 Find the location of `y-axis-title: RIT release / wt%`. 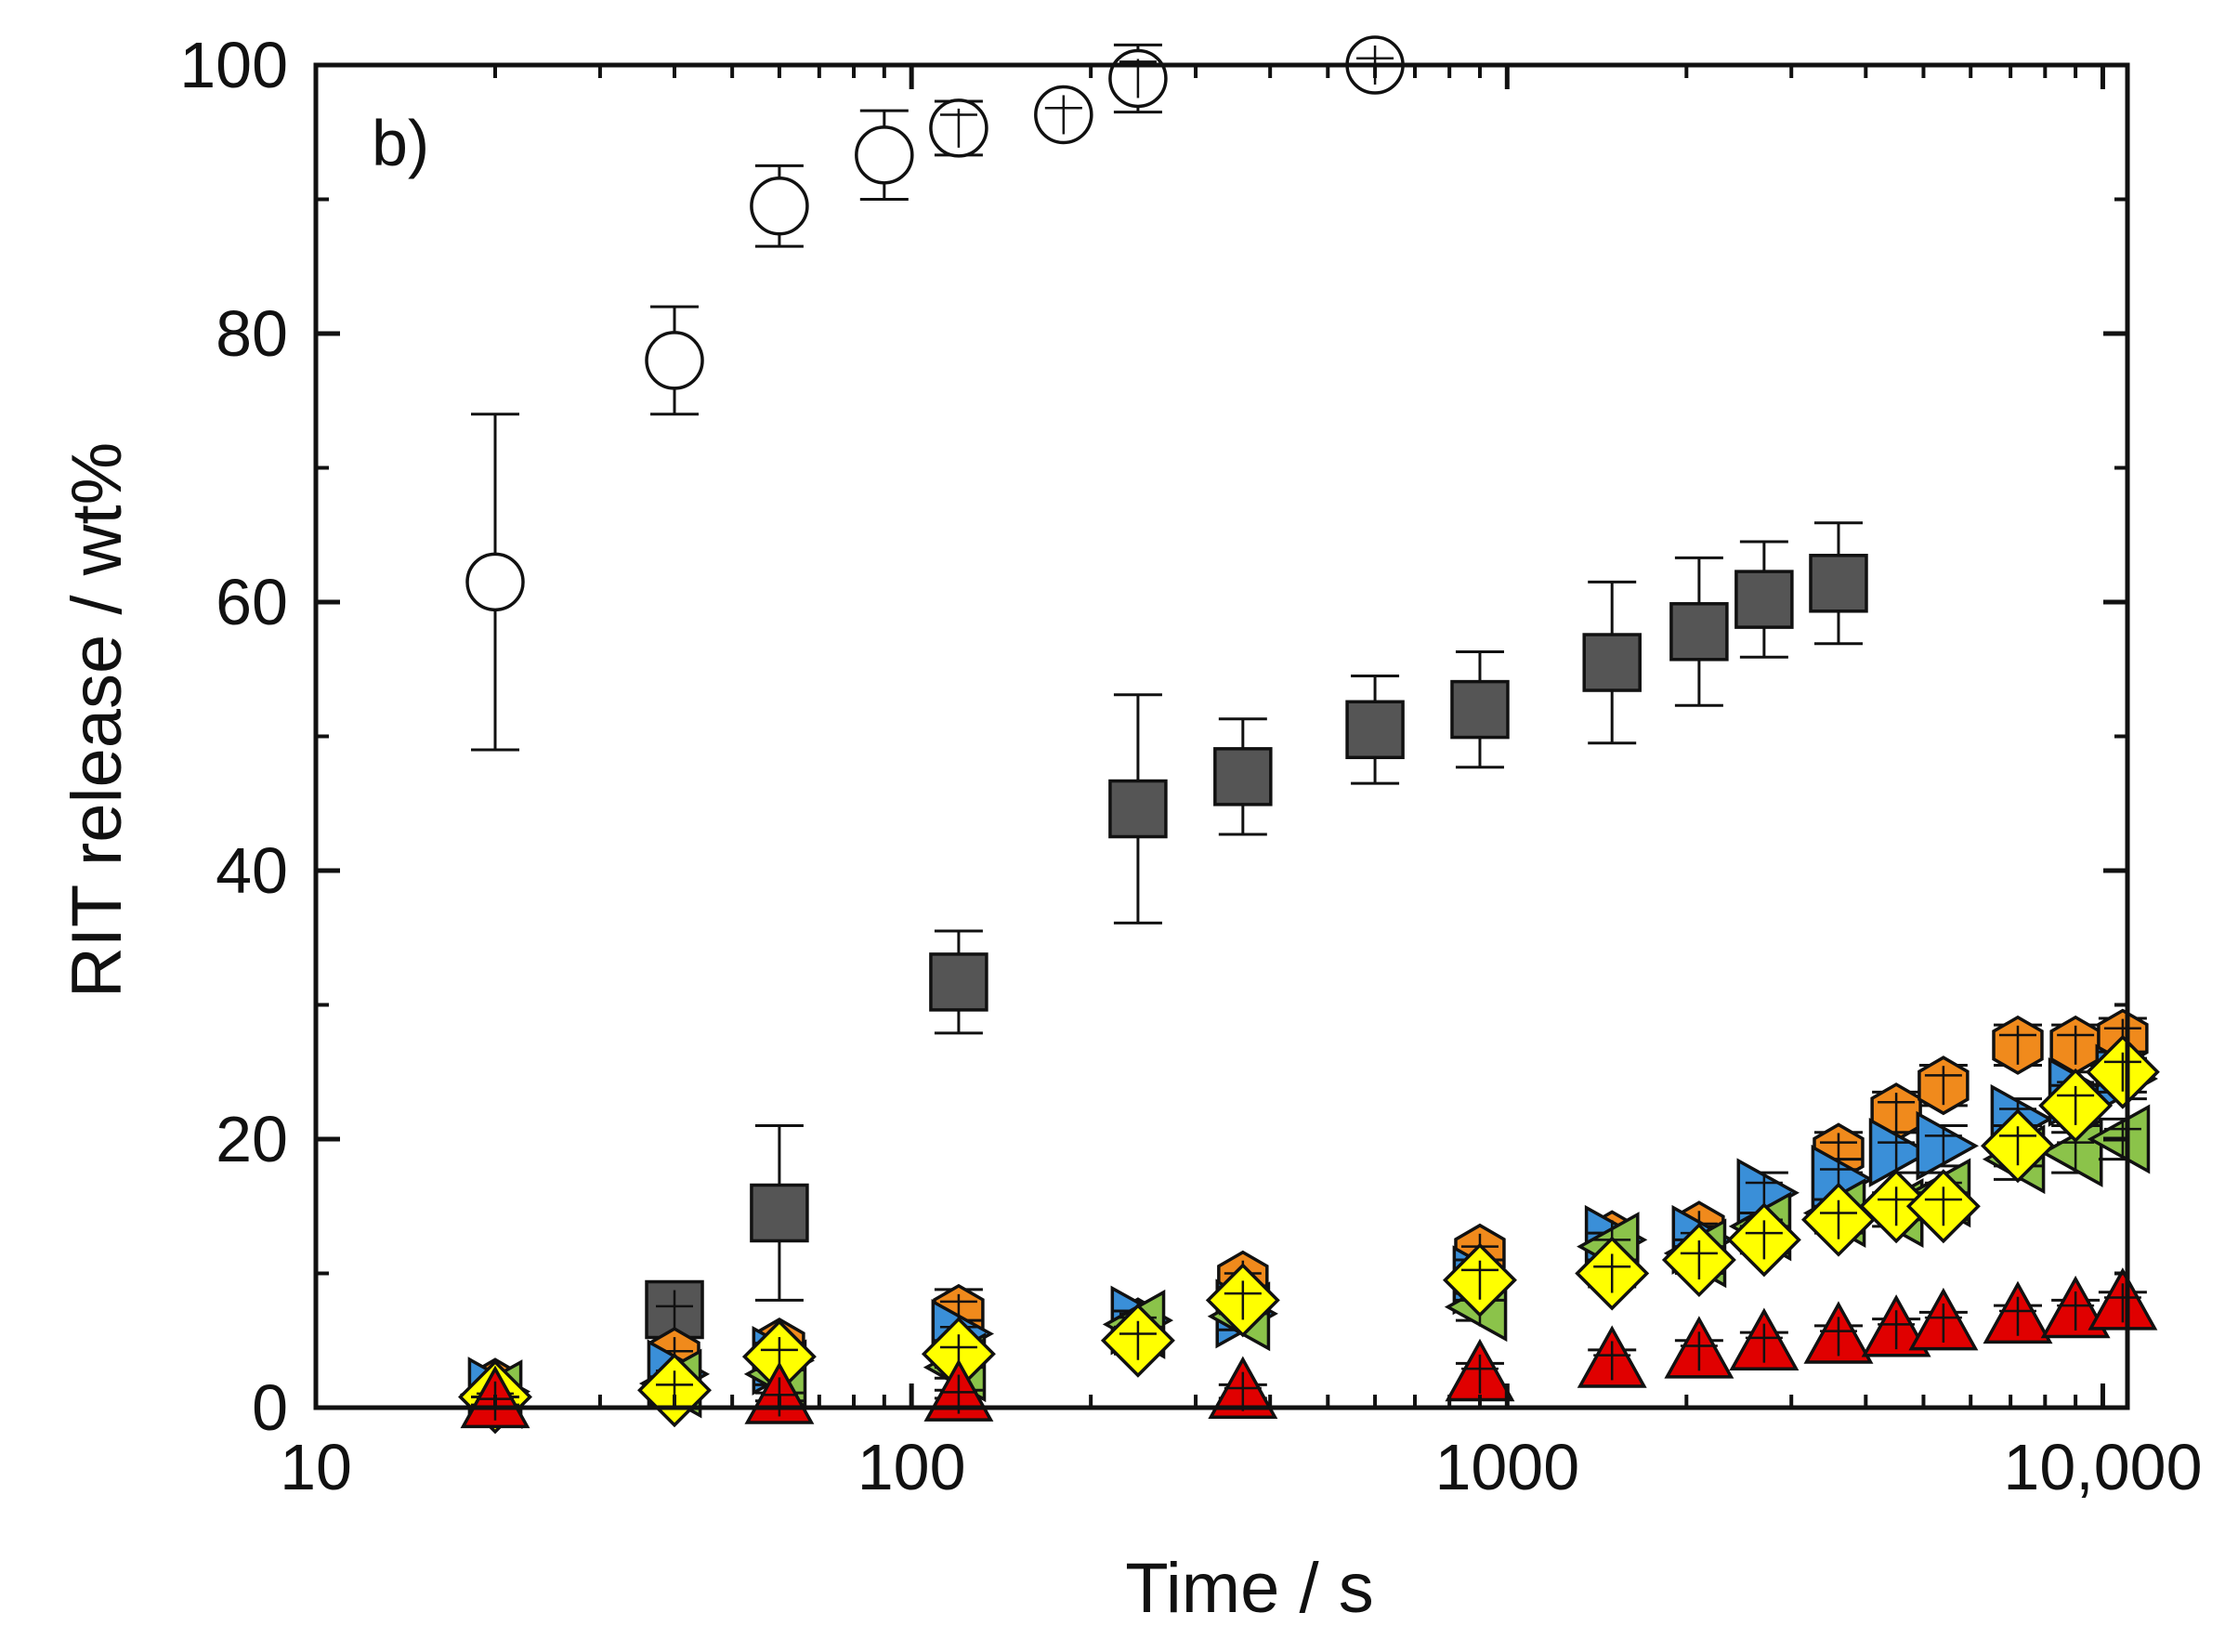

y-axis-title: RIT release / wt% is located at coordinates (97, 720).